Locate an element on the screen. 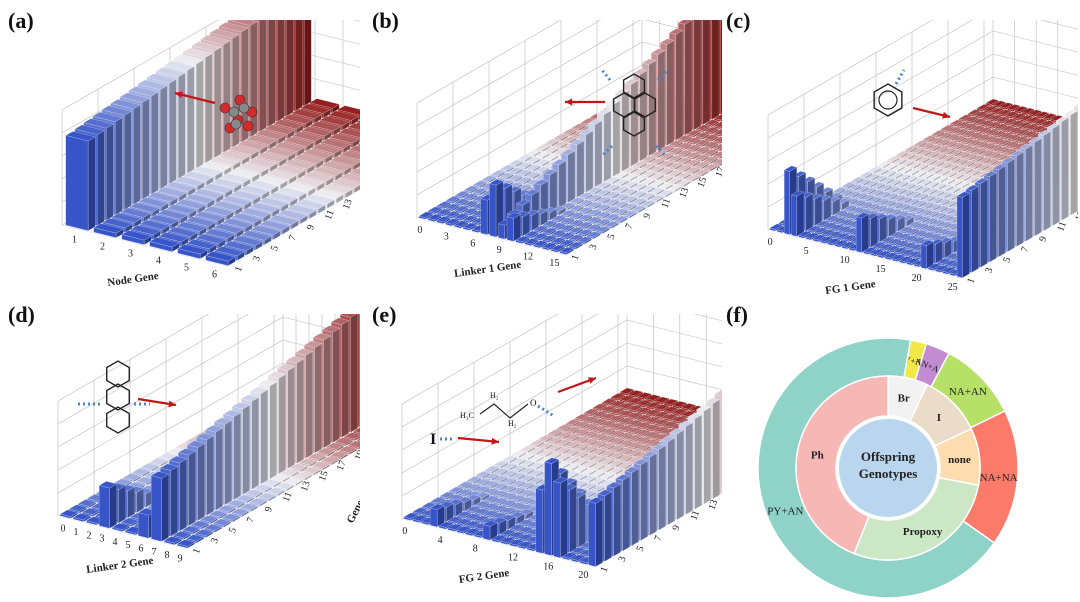 This screenshot has height=602, width=1080. y-tick-label: 15 is located at coordinates (324, 475).